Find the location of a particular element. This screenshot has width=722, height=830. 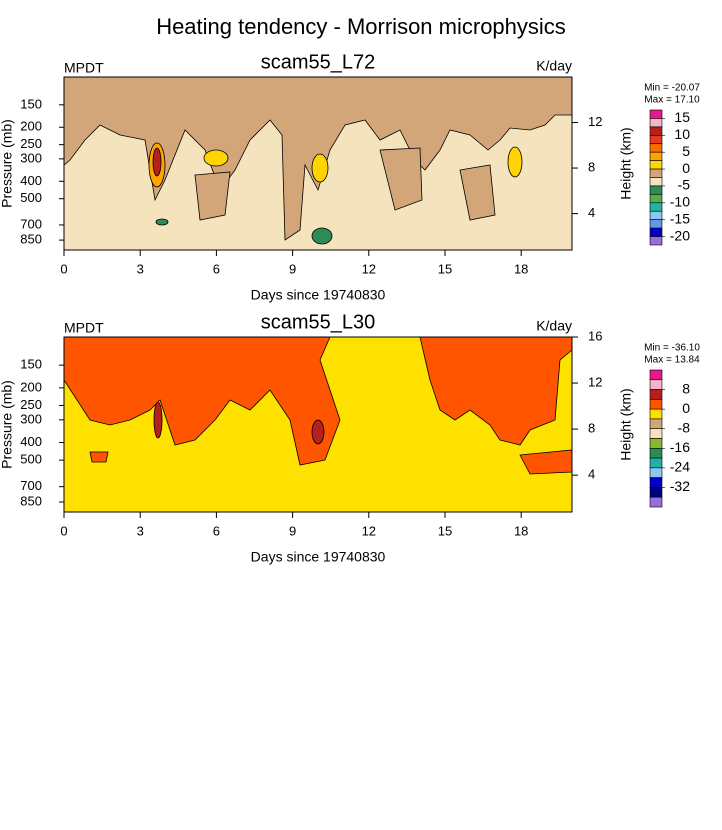

figure-title: Heating tendency - Morrison microphysics is located at coordinates (361, 26).